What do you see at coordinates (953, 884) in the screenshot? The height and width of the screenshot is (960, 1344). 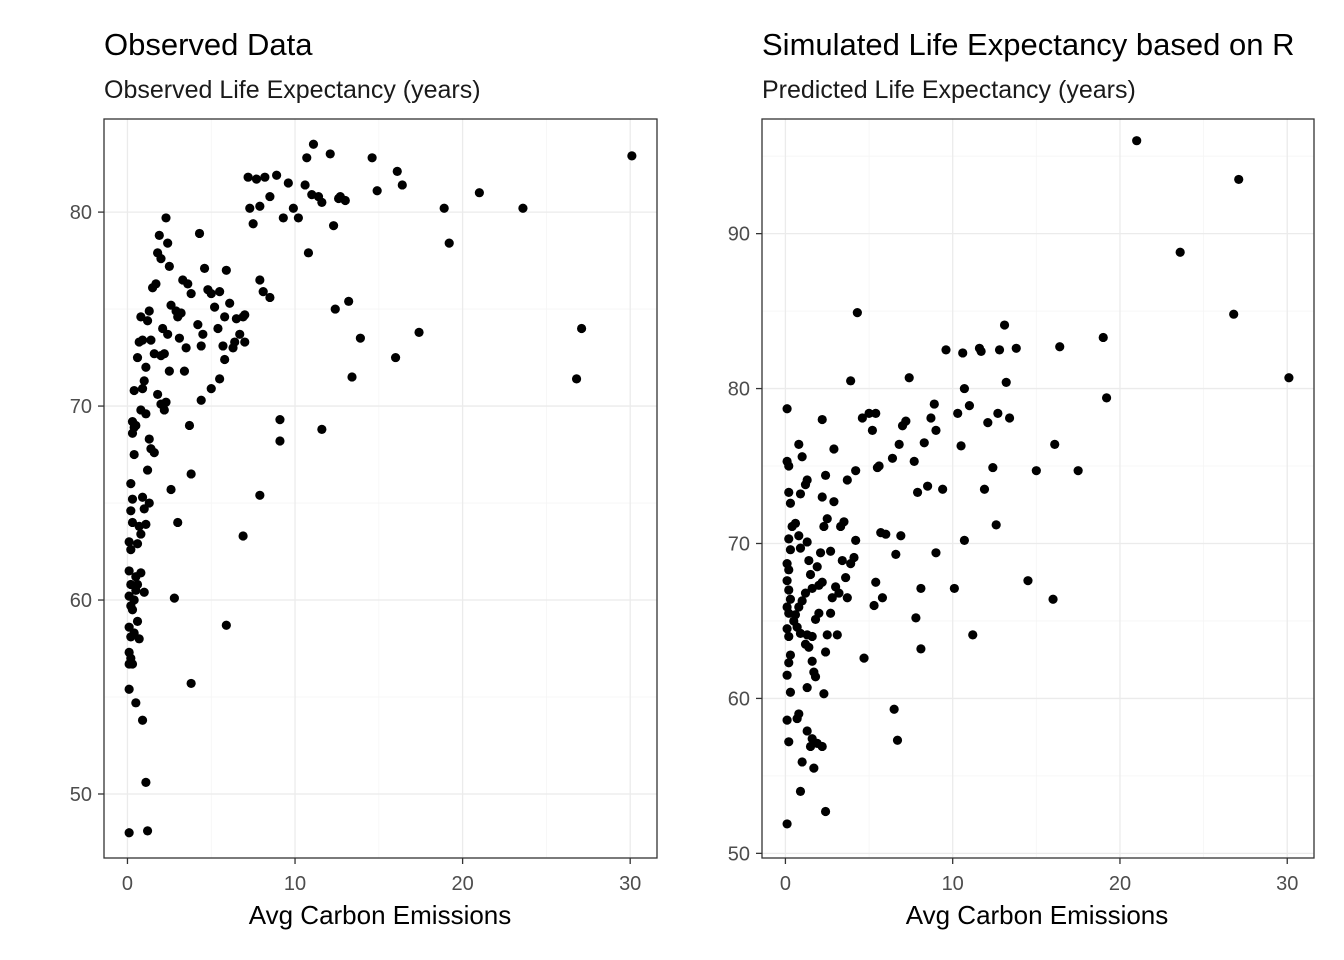 I see `x-tick-label: 10` at bounding box center [953, 884].